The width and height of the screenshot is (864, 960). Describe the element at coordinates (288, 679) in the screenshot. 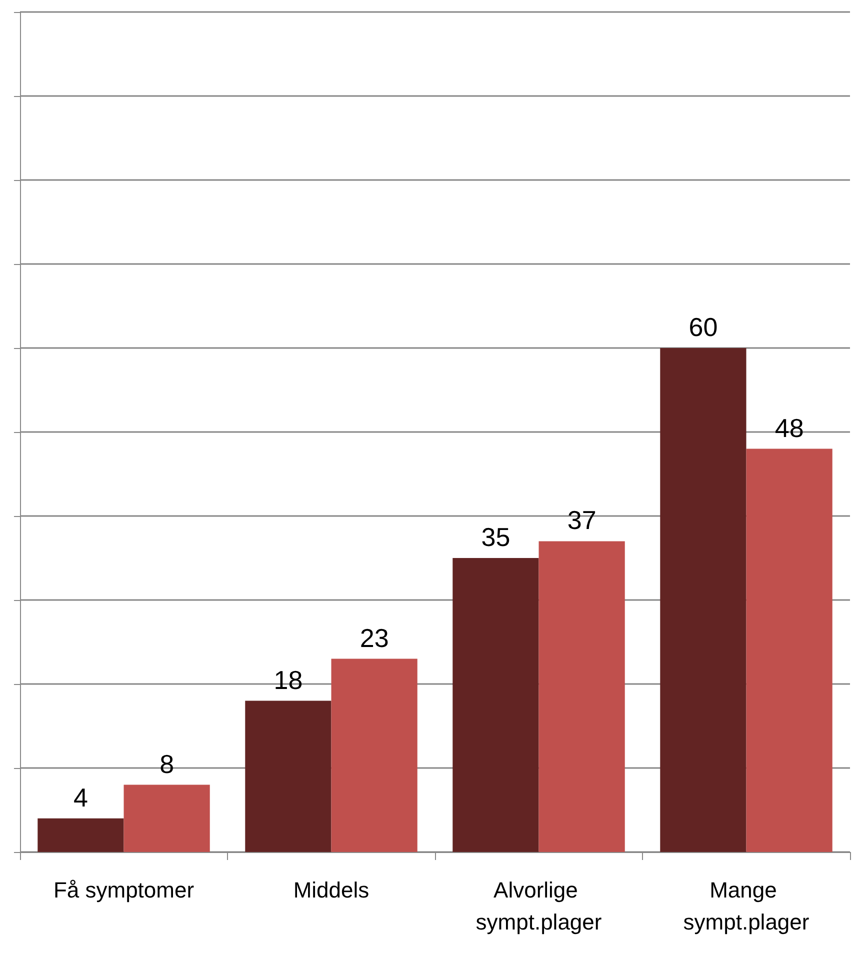

I see `data-label: 18` at that location.